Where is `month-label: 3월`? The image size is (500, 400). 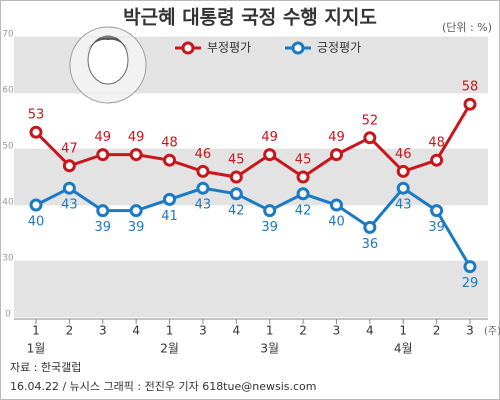 month-label: 3월 is located at coordinates (269, 349).